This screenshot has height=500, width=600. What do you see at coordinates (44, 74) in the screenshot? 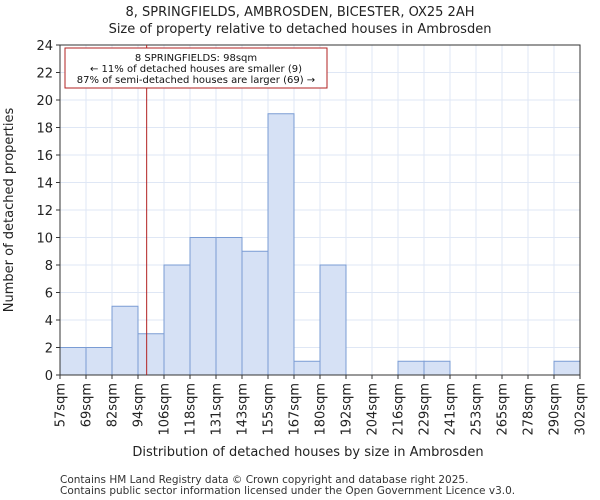
I see `y-tick-label-11: 22` at bounding box center [44, 74].